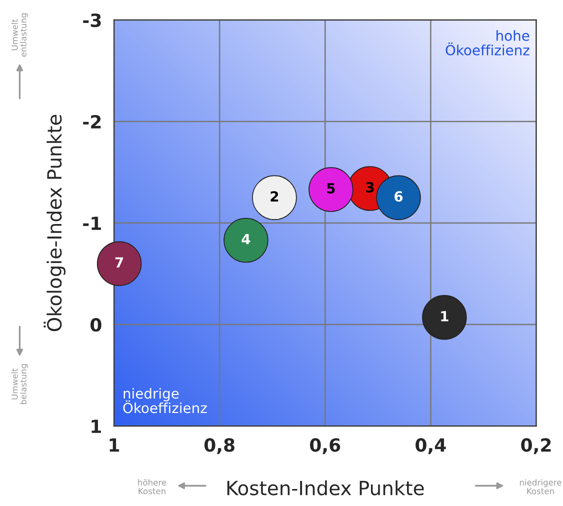 Image resolution: width=563 pixels, height=506 pixels. Describe the element at coordinates (96, 426) in the screenshot. I see `y-tick-label: 1` at that location.